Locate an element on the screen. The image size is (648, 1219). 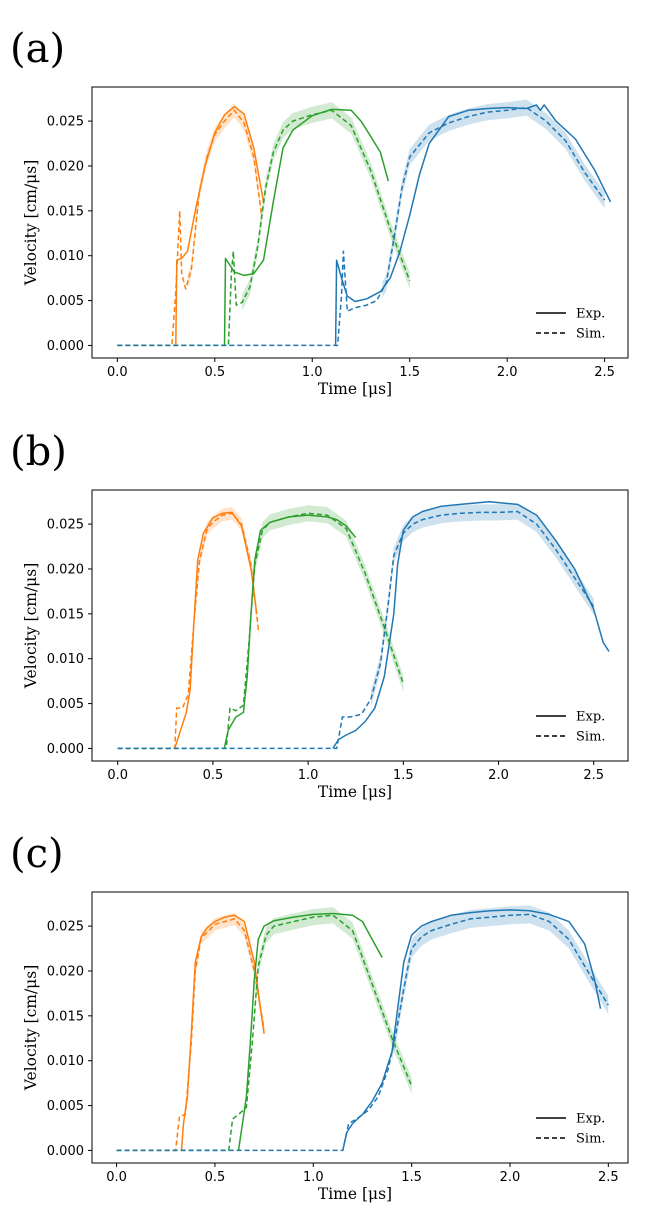
panel-label: (c) is located at coordinates (37, 854).